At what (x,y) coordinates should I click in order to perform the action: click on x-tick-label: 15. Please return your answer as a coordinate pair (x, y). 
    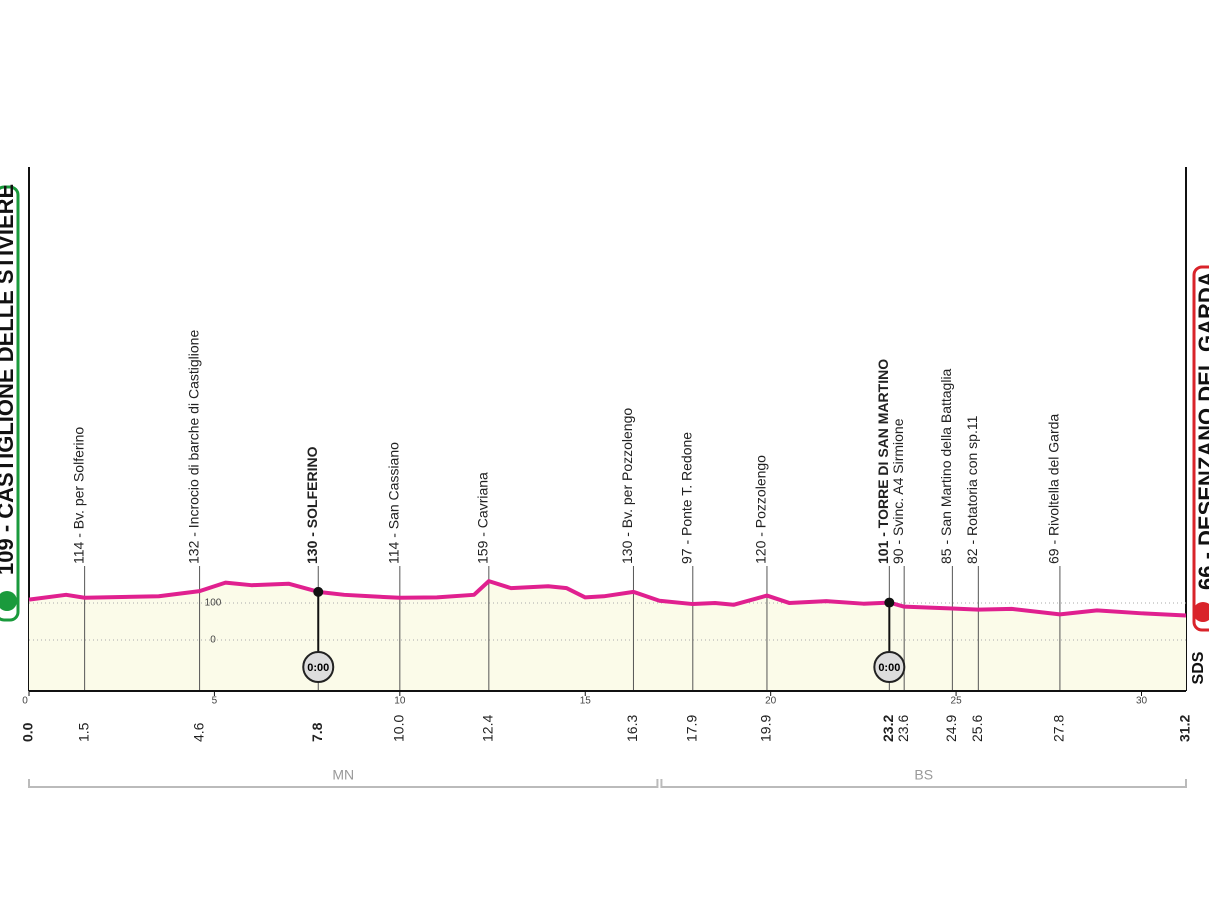
    Looking at the image, I should click on (586, 701).